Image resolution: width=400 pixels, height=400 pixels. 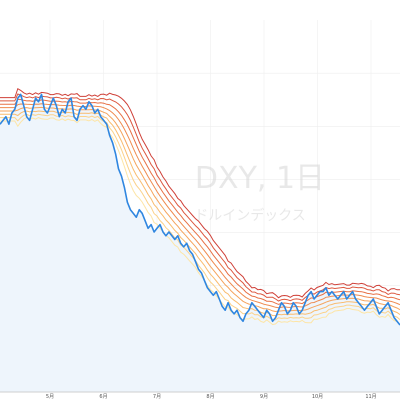 What do you see at coordinates (370, 397) in the screenshot?
I see `x-tick-label: 11月` at bounding box center [370, 397].